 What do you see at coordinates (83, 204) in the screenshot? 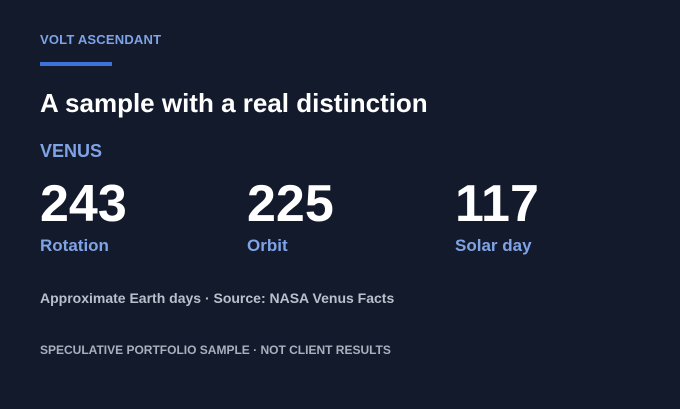
I see `stat-value: 243` at bounding box center [83, 204].